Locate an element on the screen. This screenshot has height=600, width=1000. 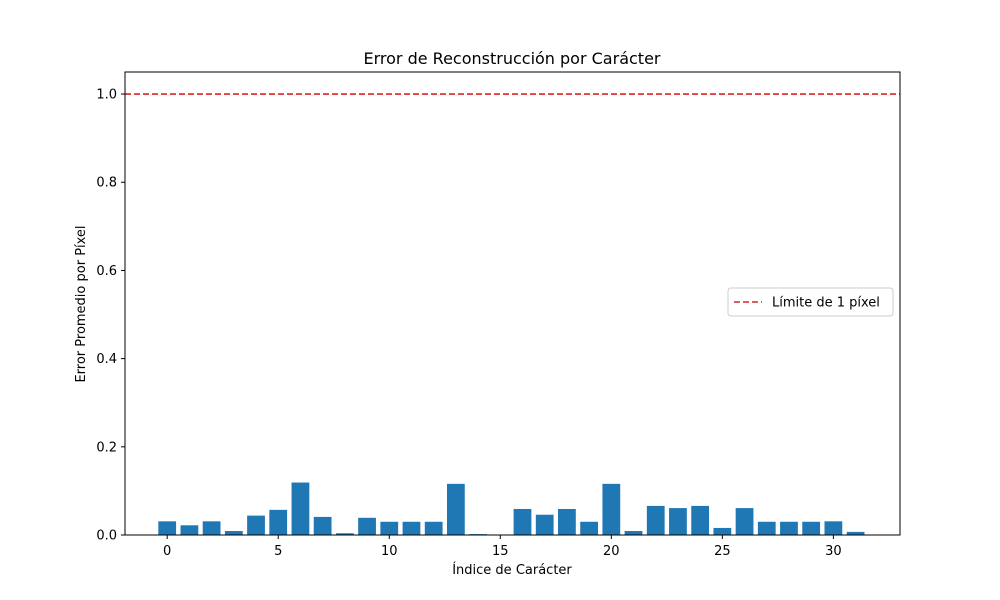
x-axis-label: Índice de Carácter is located at coordinates (512, 570).